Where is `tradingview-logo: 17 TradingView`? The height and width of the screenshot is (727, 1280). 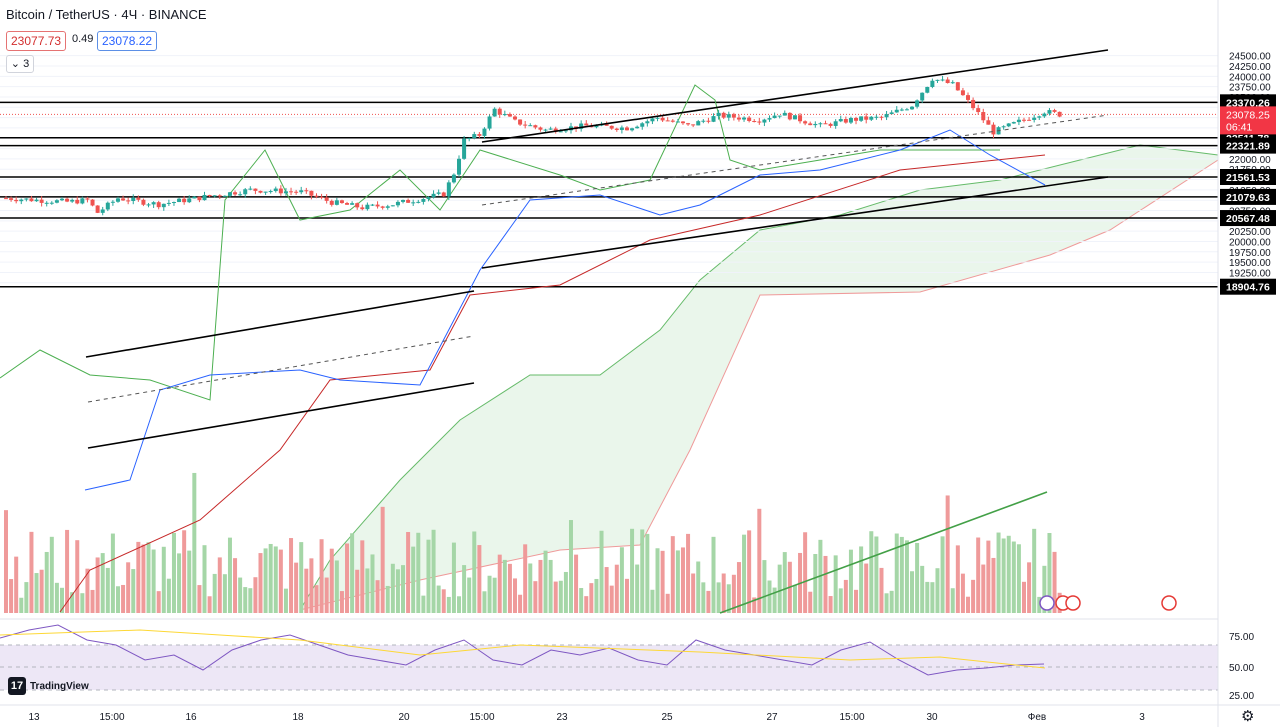 tradingview-logo: 17 TradingView is located at coordinates (48, 686).